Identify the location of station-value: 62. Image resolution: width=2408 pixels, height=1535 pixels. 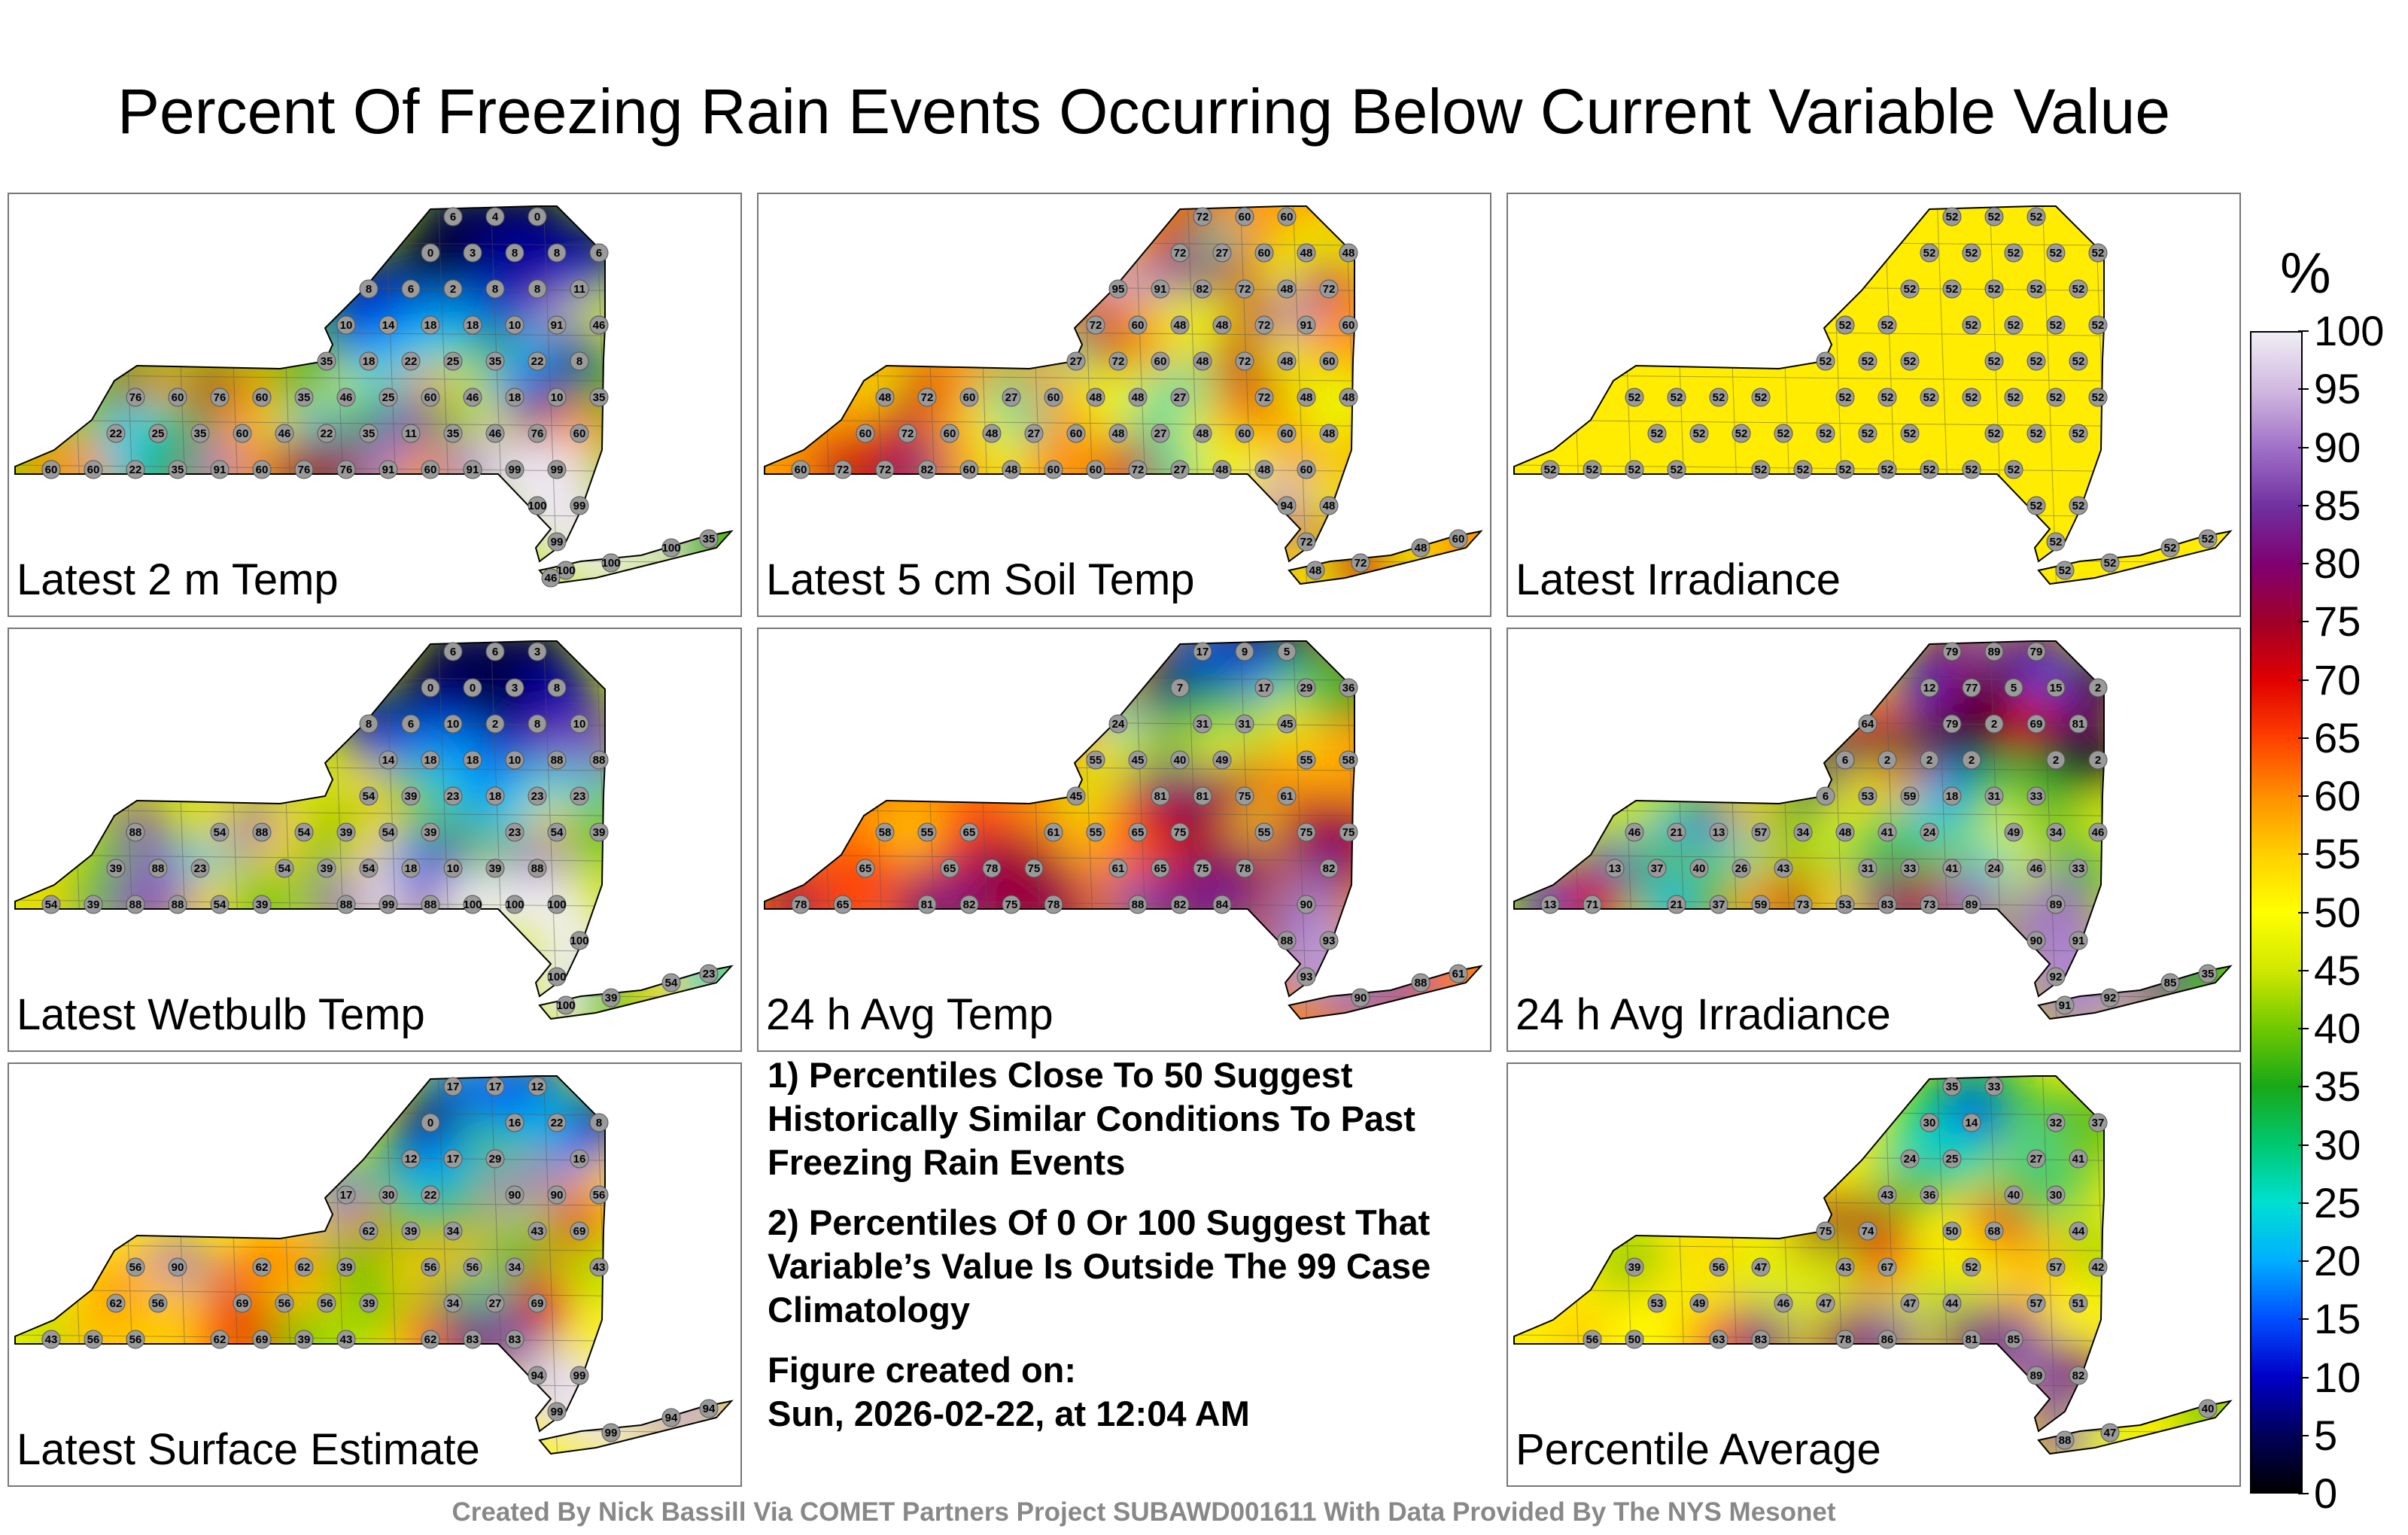
(220, 1339).